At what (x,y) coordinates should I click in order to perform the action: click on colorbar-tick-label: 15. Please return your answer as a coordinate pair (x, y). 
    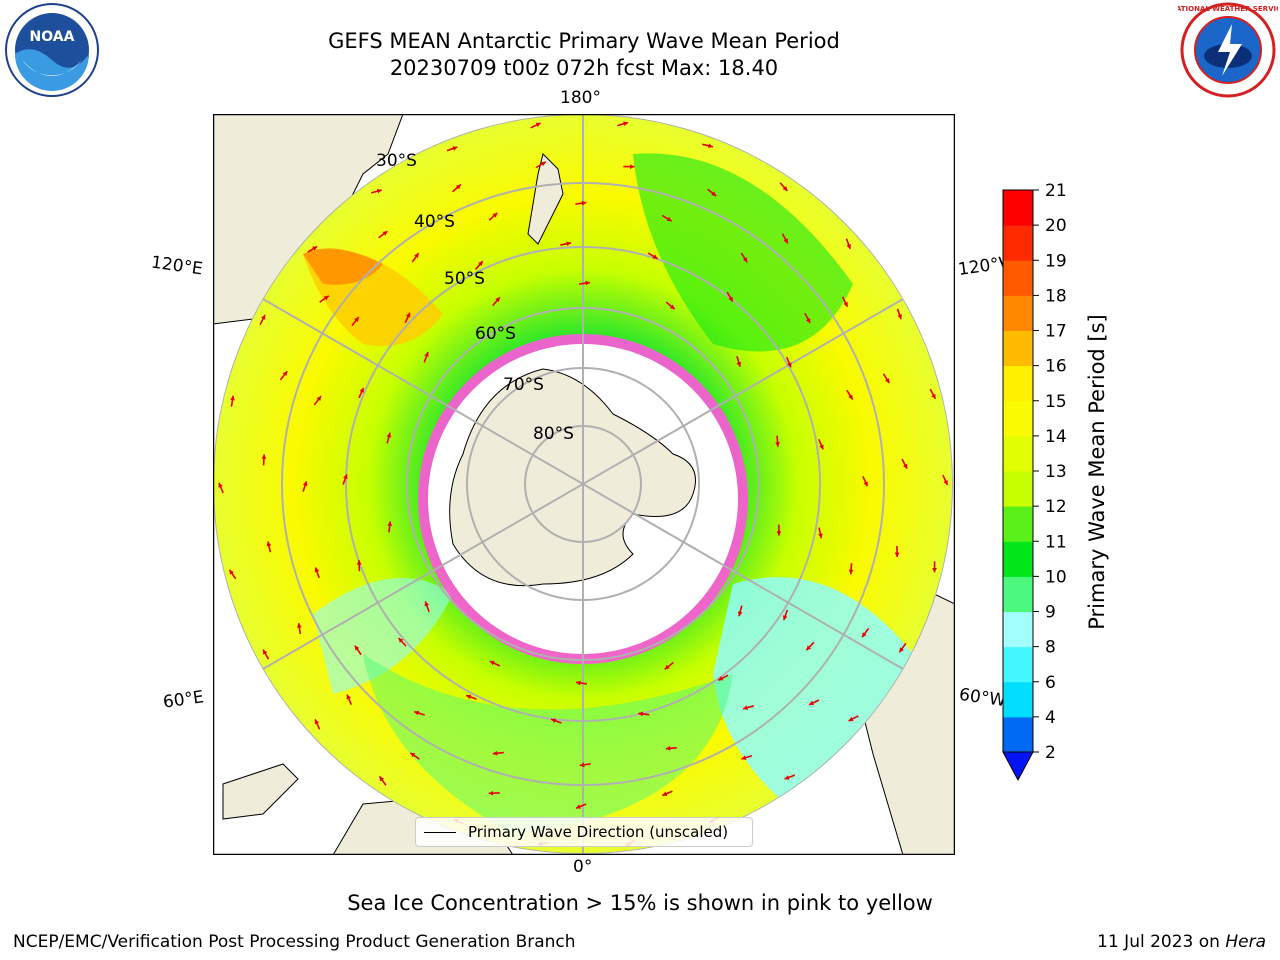
    Looking at the image, I should click on (1056, 402).